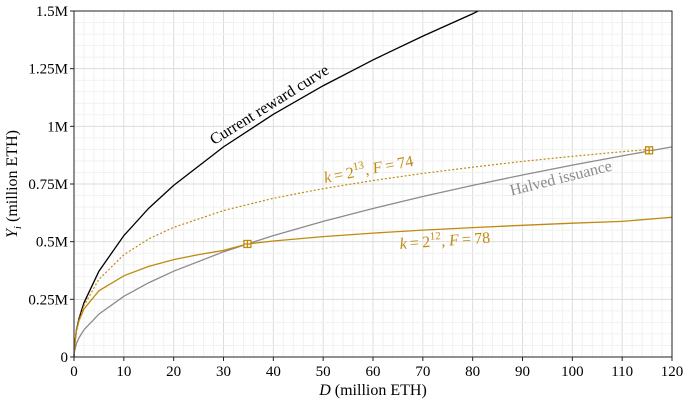  Describe the element at coordinates (373, 372) in the screenshot. I see `x-tick-label: 60` at that location.